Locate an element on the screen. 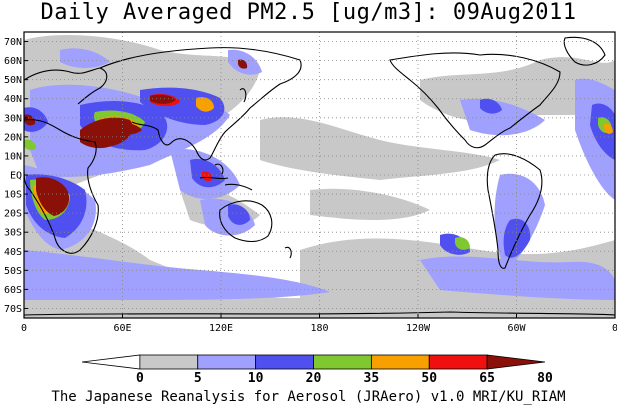 Image resolution: width=617 pixels, height=410 pixels. lat-label: 10S is located at coordinates (13, 195).